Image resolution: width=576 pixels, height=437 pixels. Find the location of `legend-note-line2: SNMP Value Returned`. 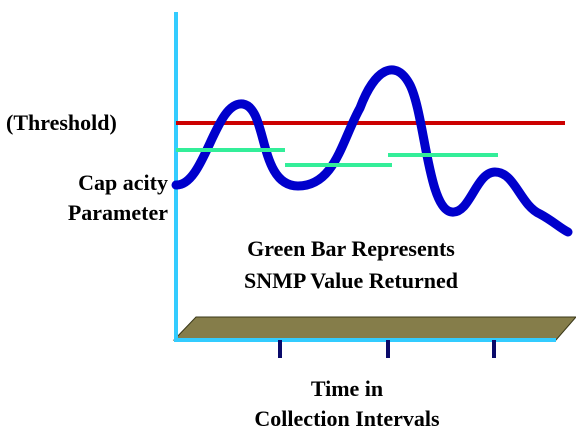

legend-note-line2: SNMP Value Returned is located at coordinates (351, 280).